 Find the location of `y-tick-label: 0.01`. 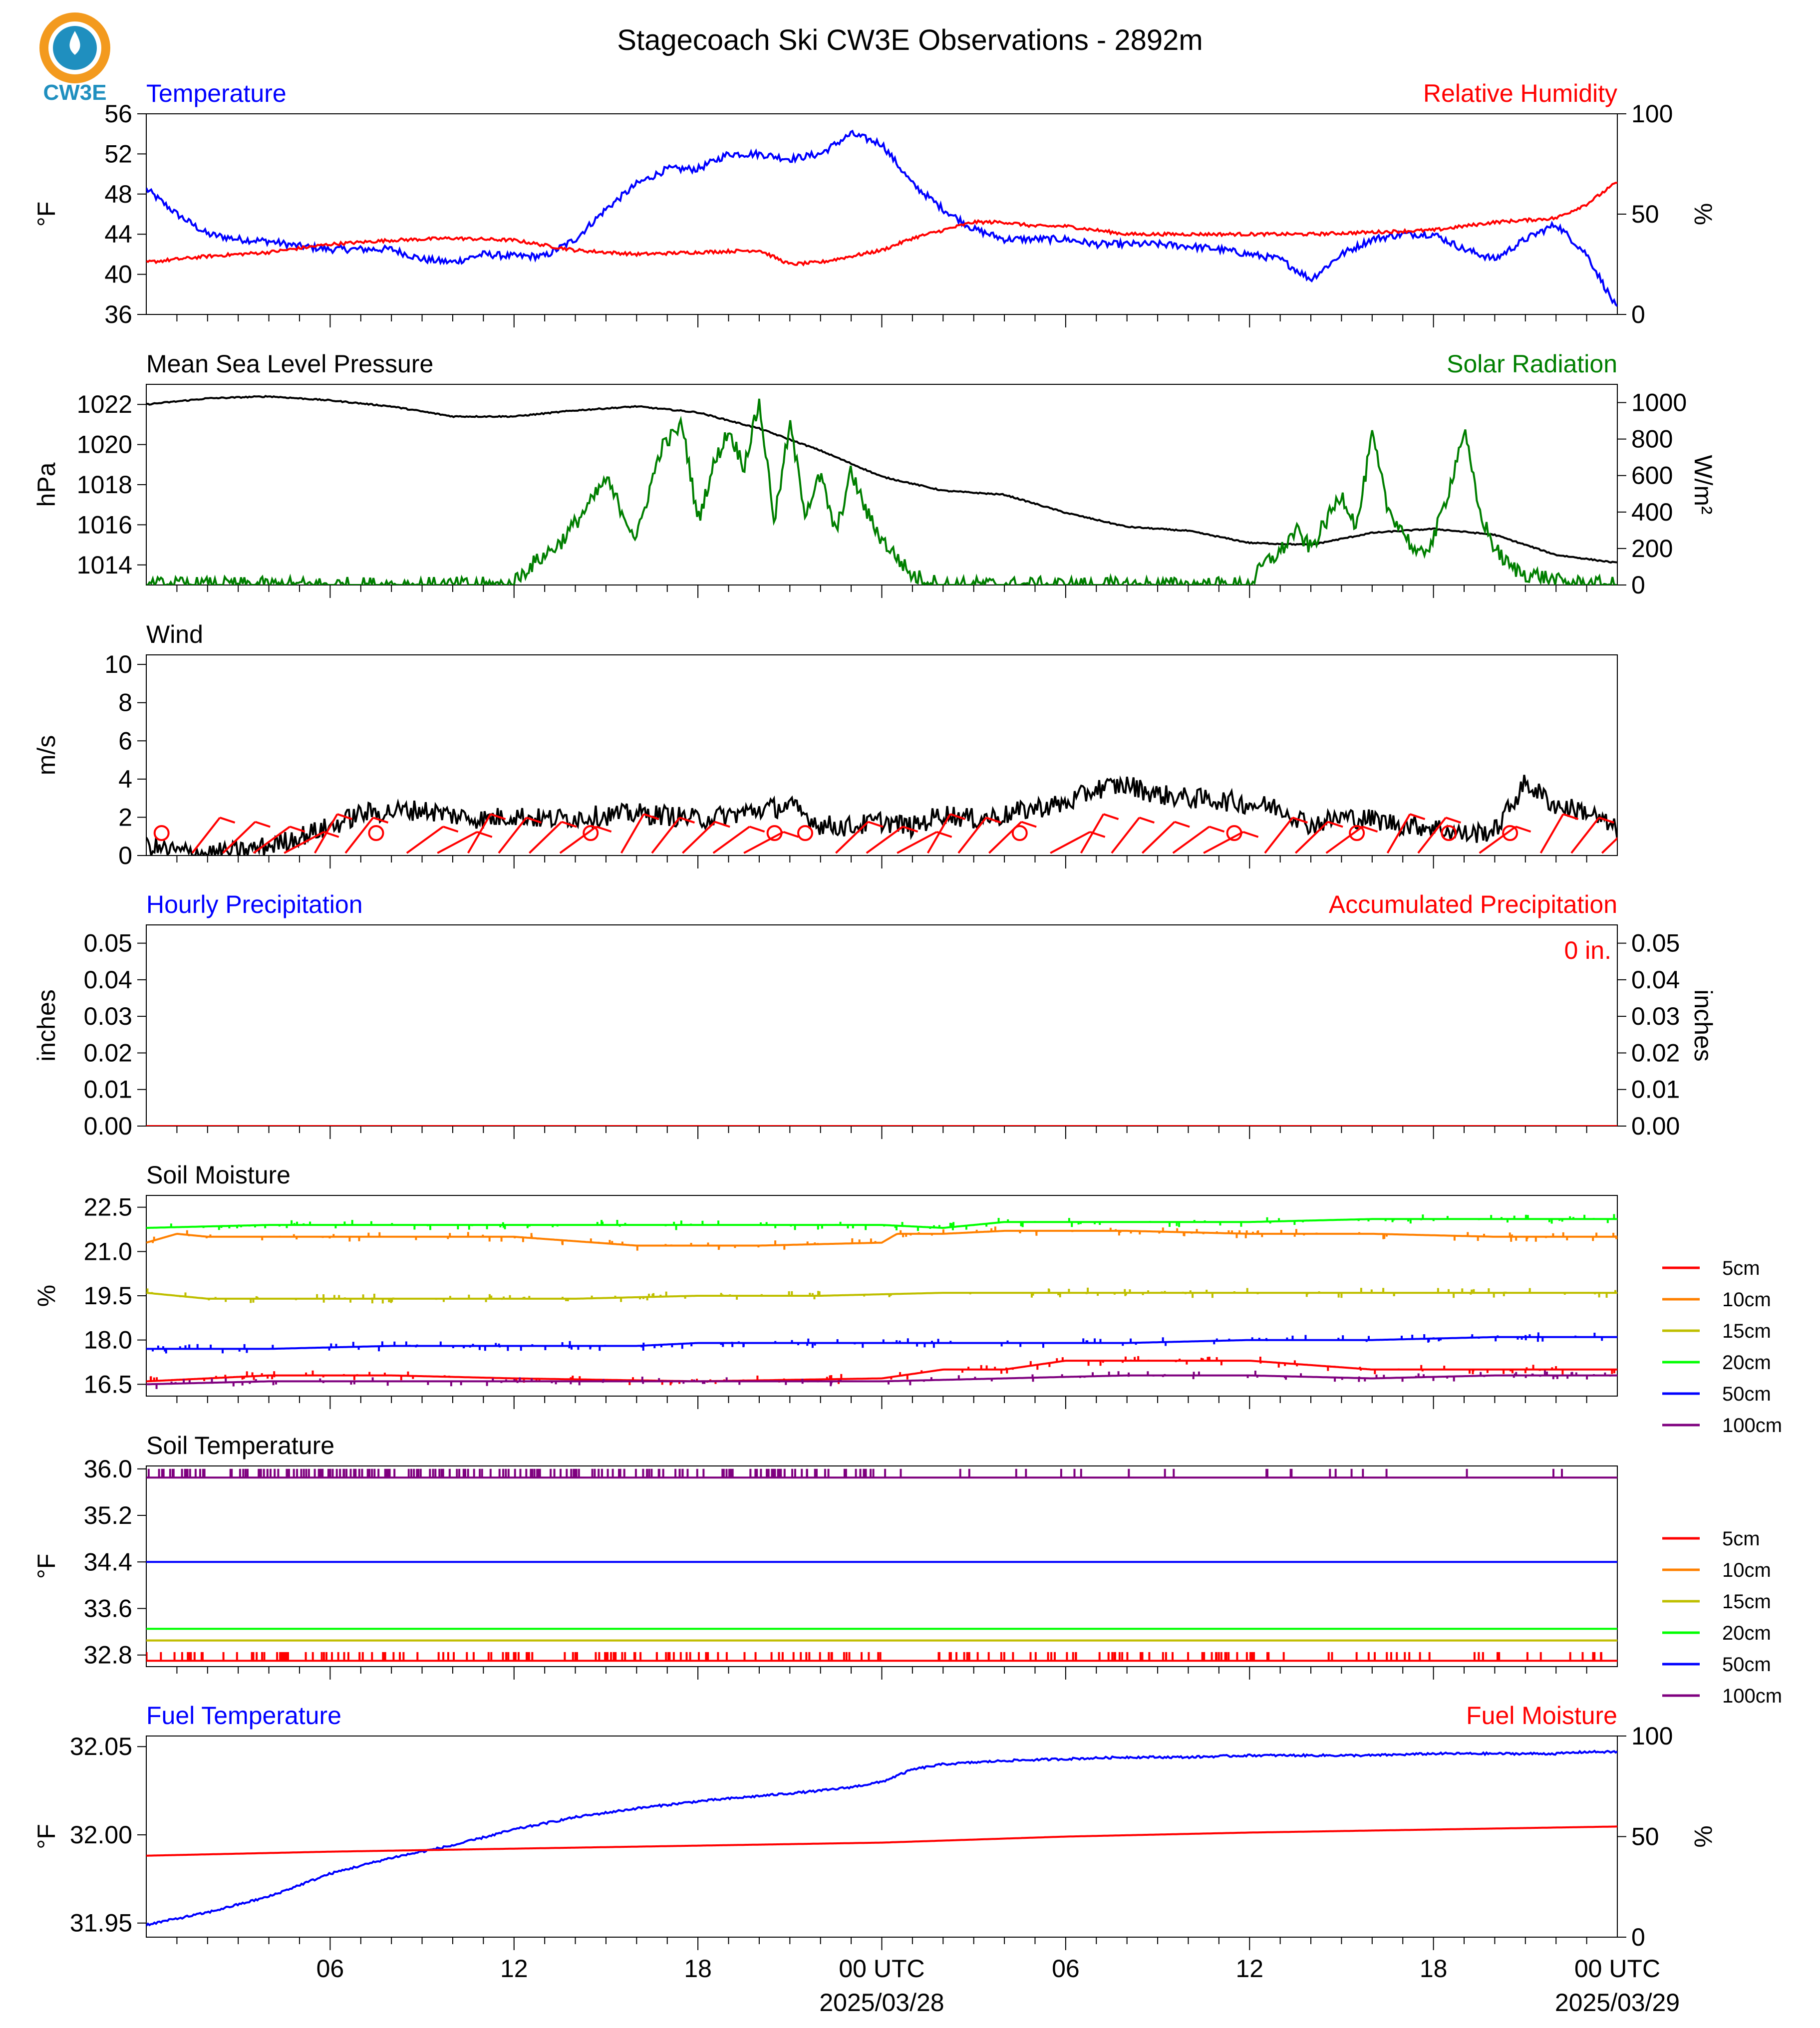

y-tick-label: 0.01 is located at coordinates (108, 1090).